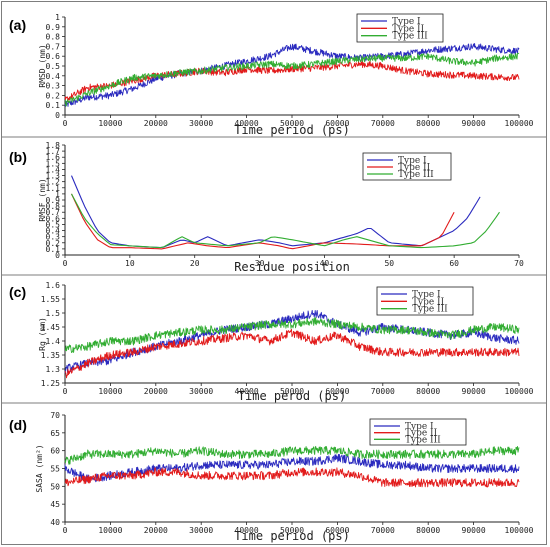 Image resolution: width=550 pixels, height=547 pixels. I want to click on panel-label: (b), so click(18, 157).